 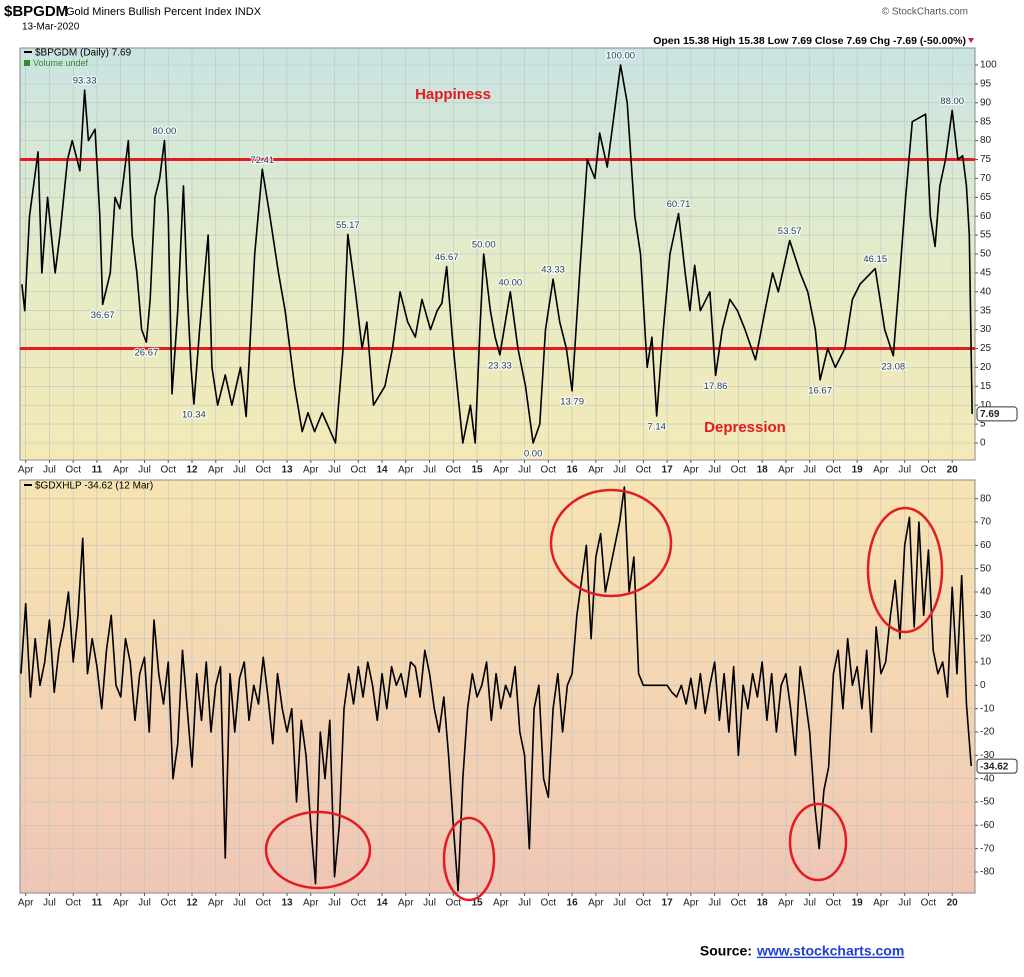 I want to click on y-tick-label: -70, so click(x=987, y=848).